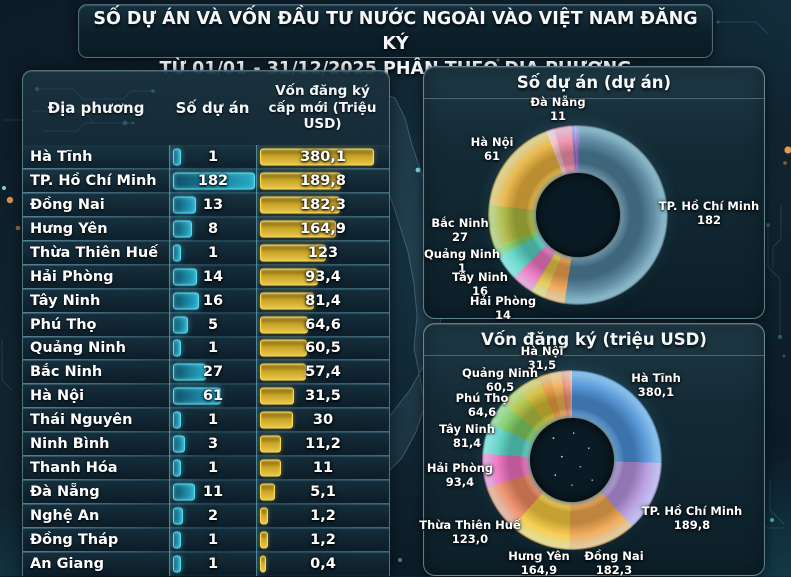 The height and width of the screenshot is (577, 791). What do you see at coordinates (213, 492) in the screenshot?
I see `project-count-value: 11` at bounding box center [213, 492].